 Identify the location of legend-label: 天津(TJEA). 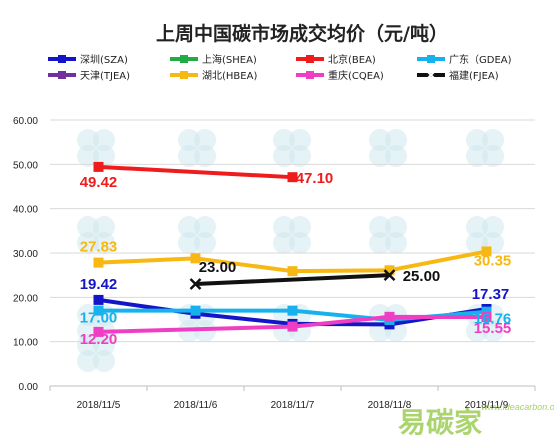
(105, 76).